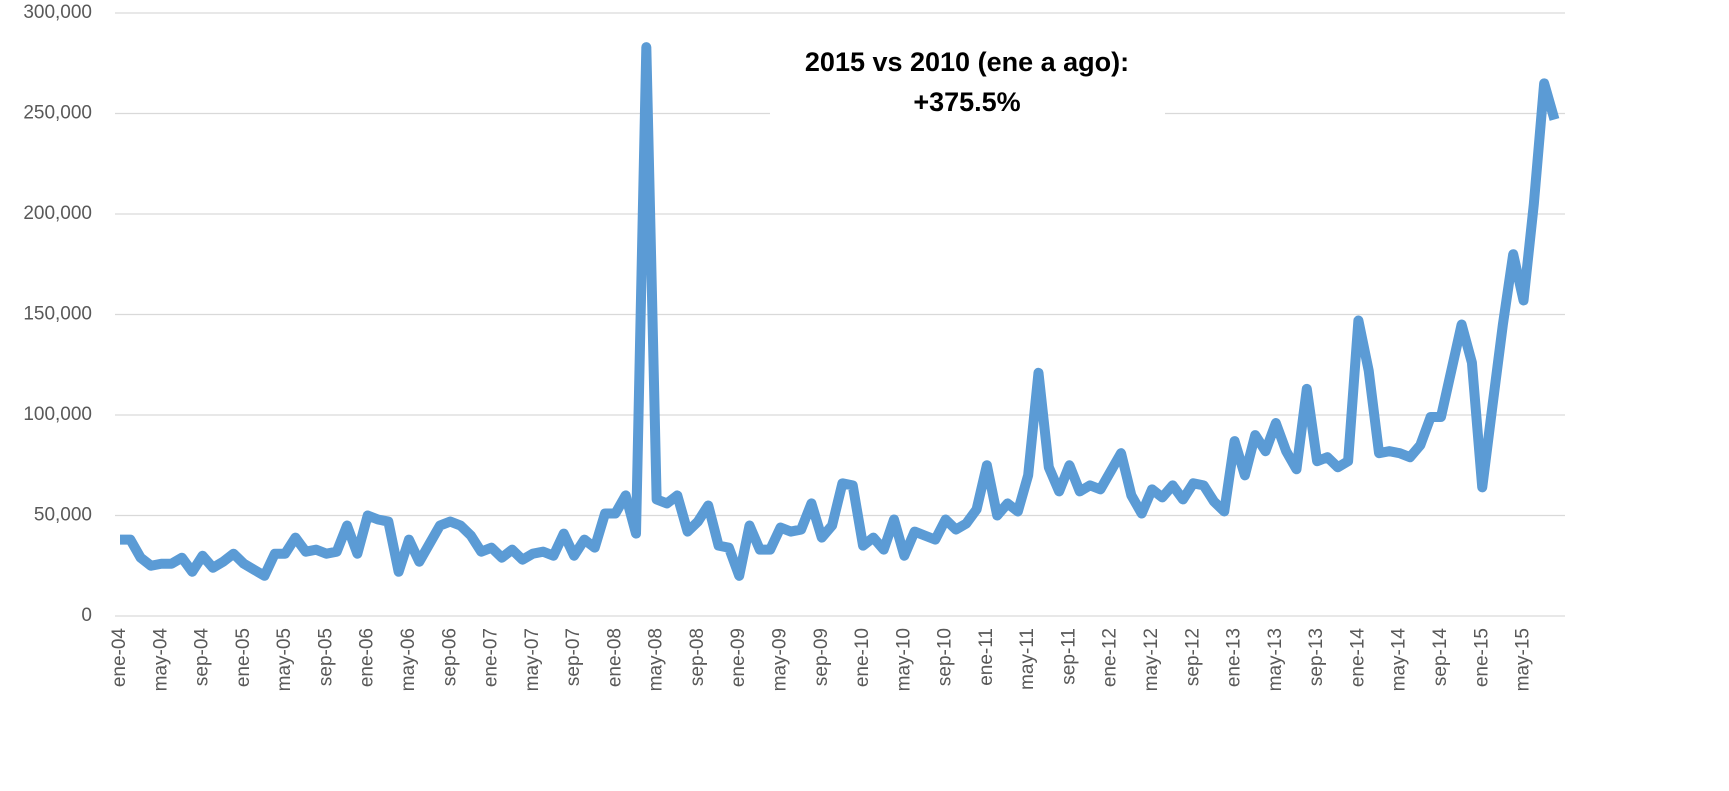 This screenshot has width=1729, height=791. I want to click on x-tick-label: ene-14, so click(1357, 658).